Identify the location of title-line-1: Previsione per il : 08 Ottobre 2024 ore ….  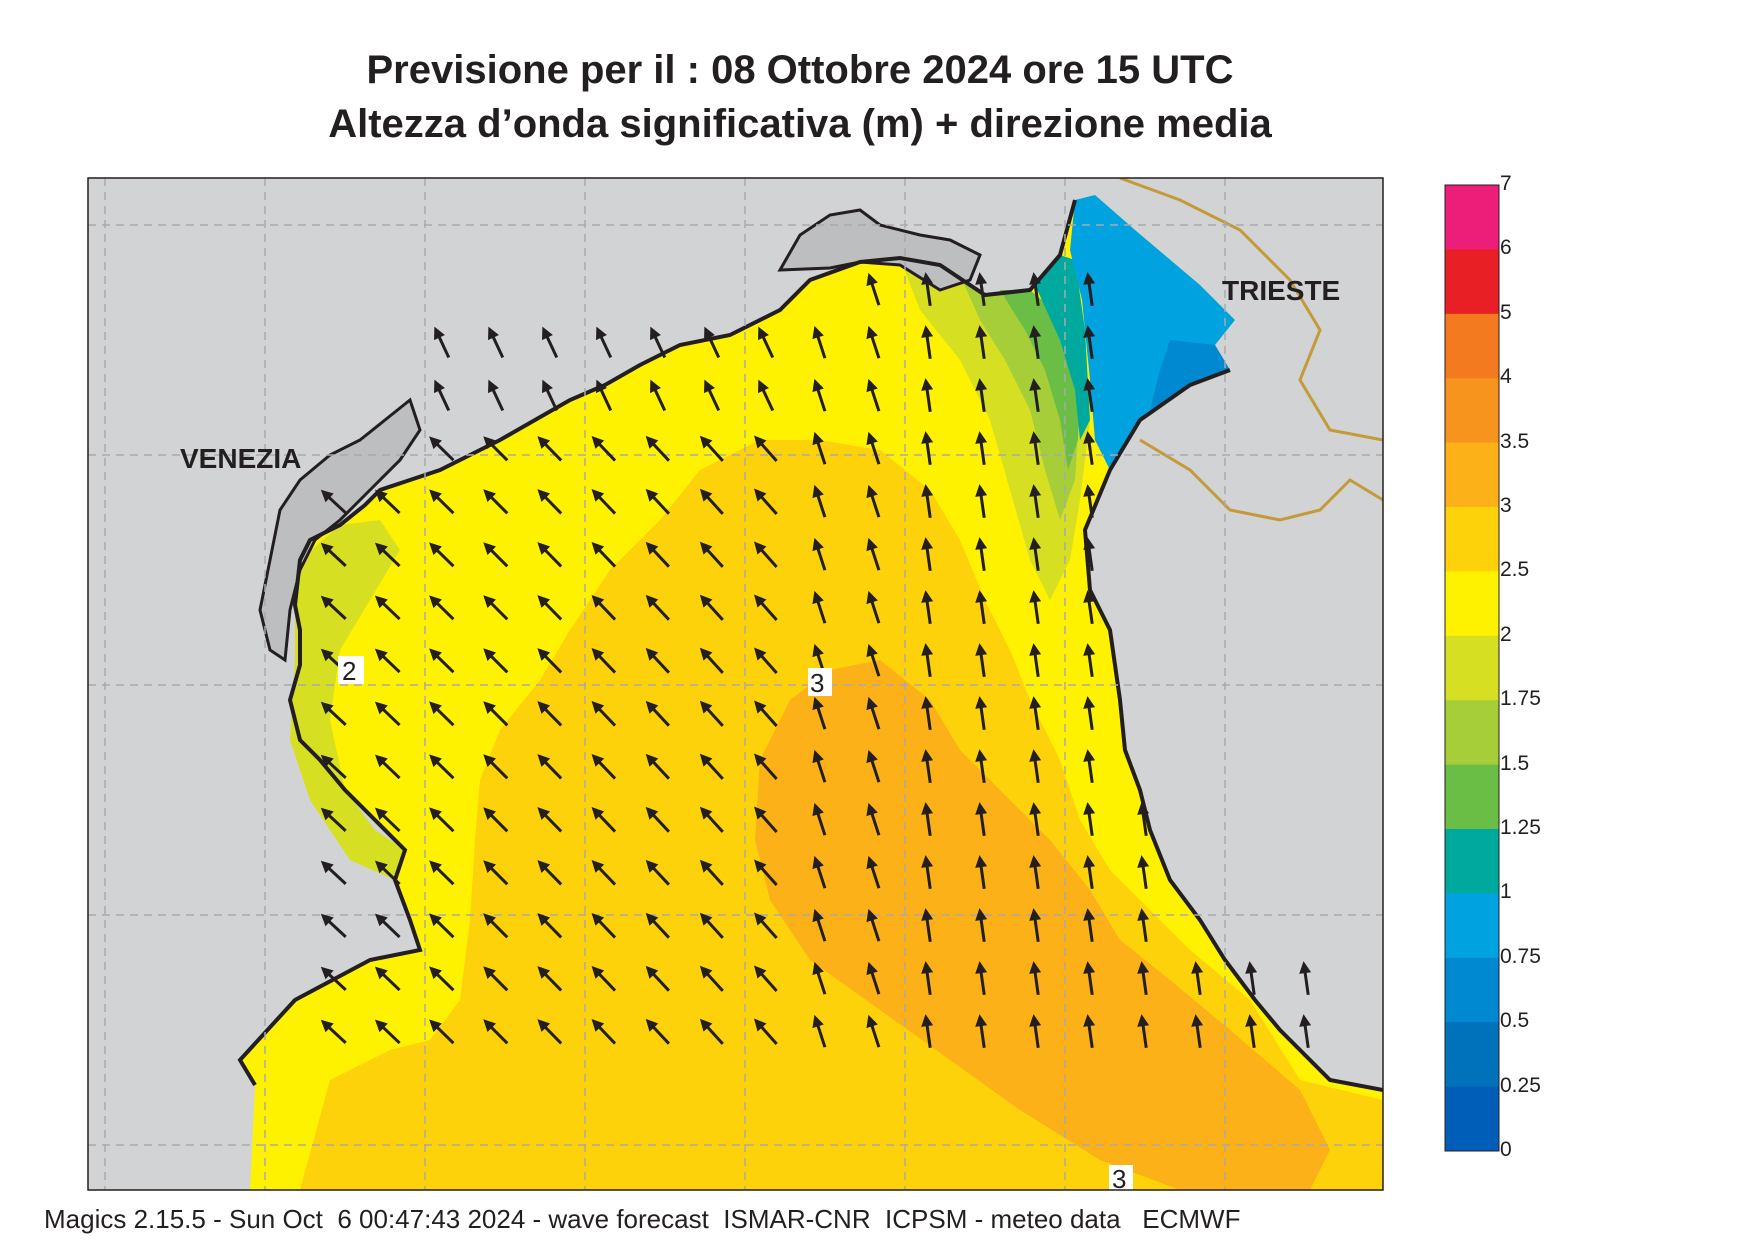
(800, 70).